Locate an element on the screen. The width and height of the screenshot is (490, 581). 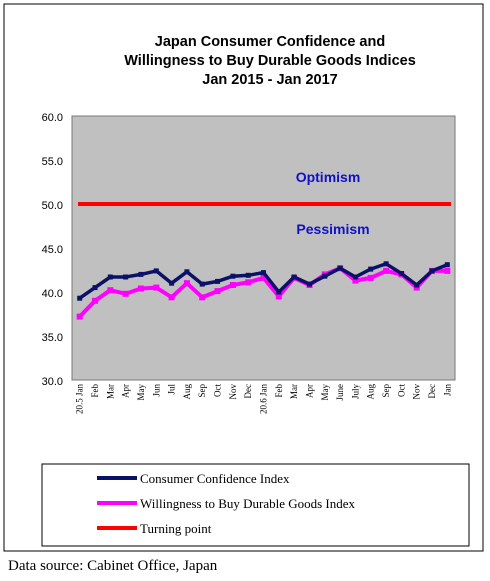
x-tick-label: 20.6 Jan is located at coordinates (264, 399).